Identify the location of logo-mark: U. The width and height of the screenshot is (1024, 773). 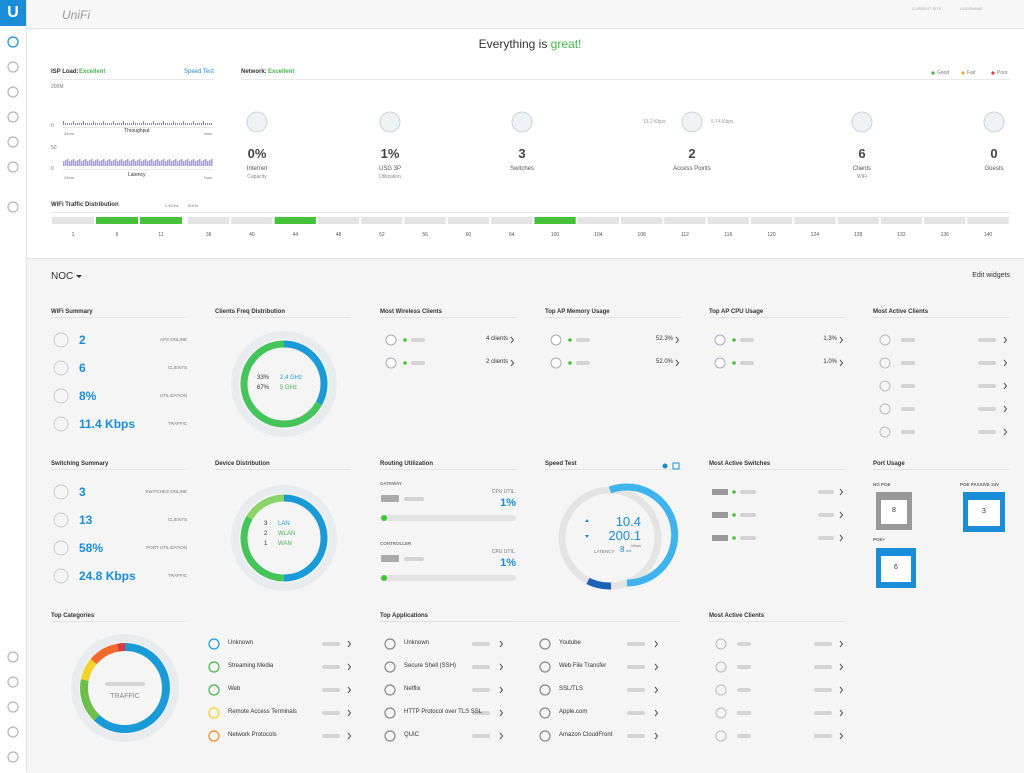
(13, 13).